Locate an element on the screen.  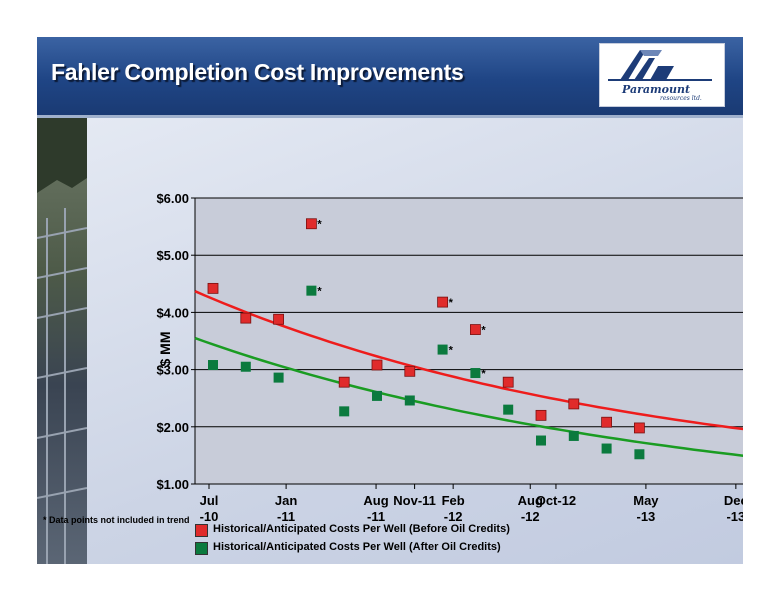
x-tick-label: Dec is located at coordinates (733, 500).